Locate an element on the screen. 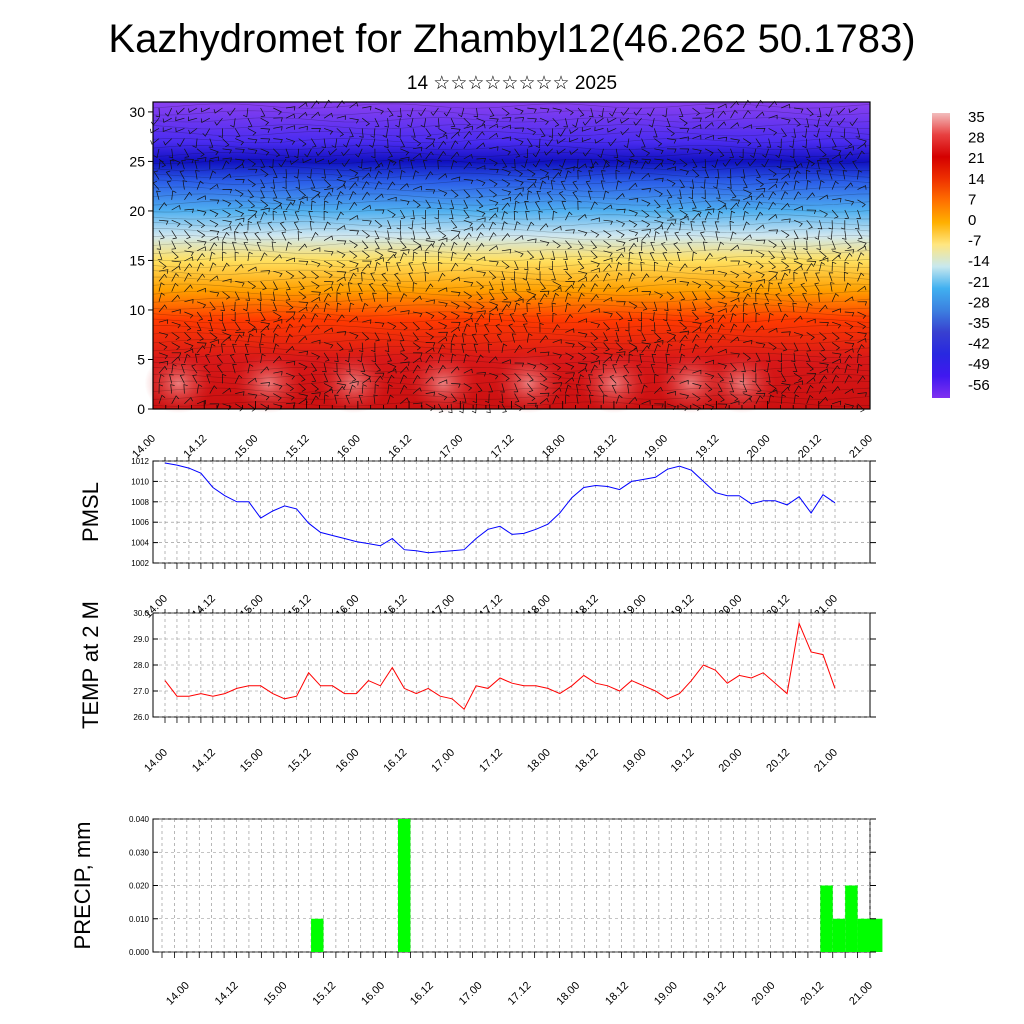  x-tick-label: 21.00 is located at coordinates (861, 994).